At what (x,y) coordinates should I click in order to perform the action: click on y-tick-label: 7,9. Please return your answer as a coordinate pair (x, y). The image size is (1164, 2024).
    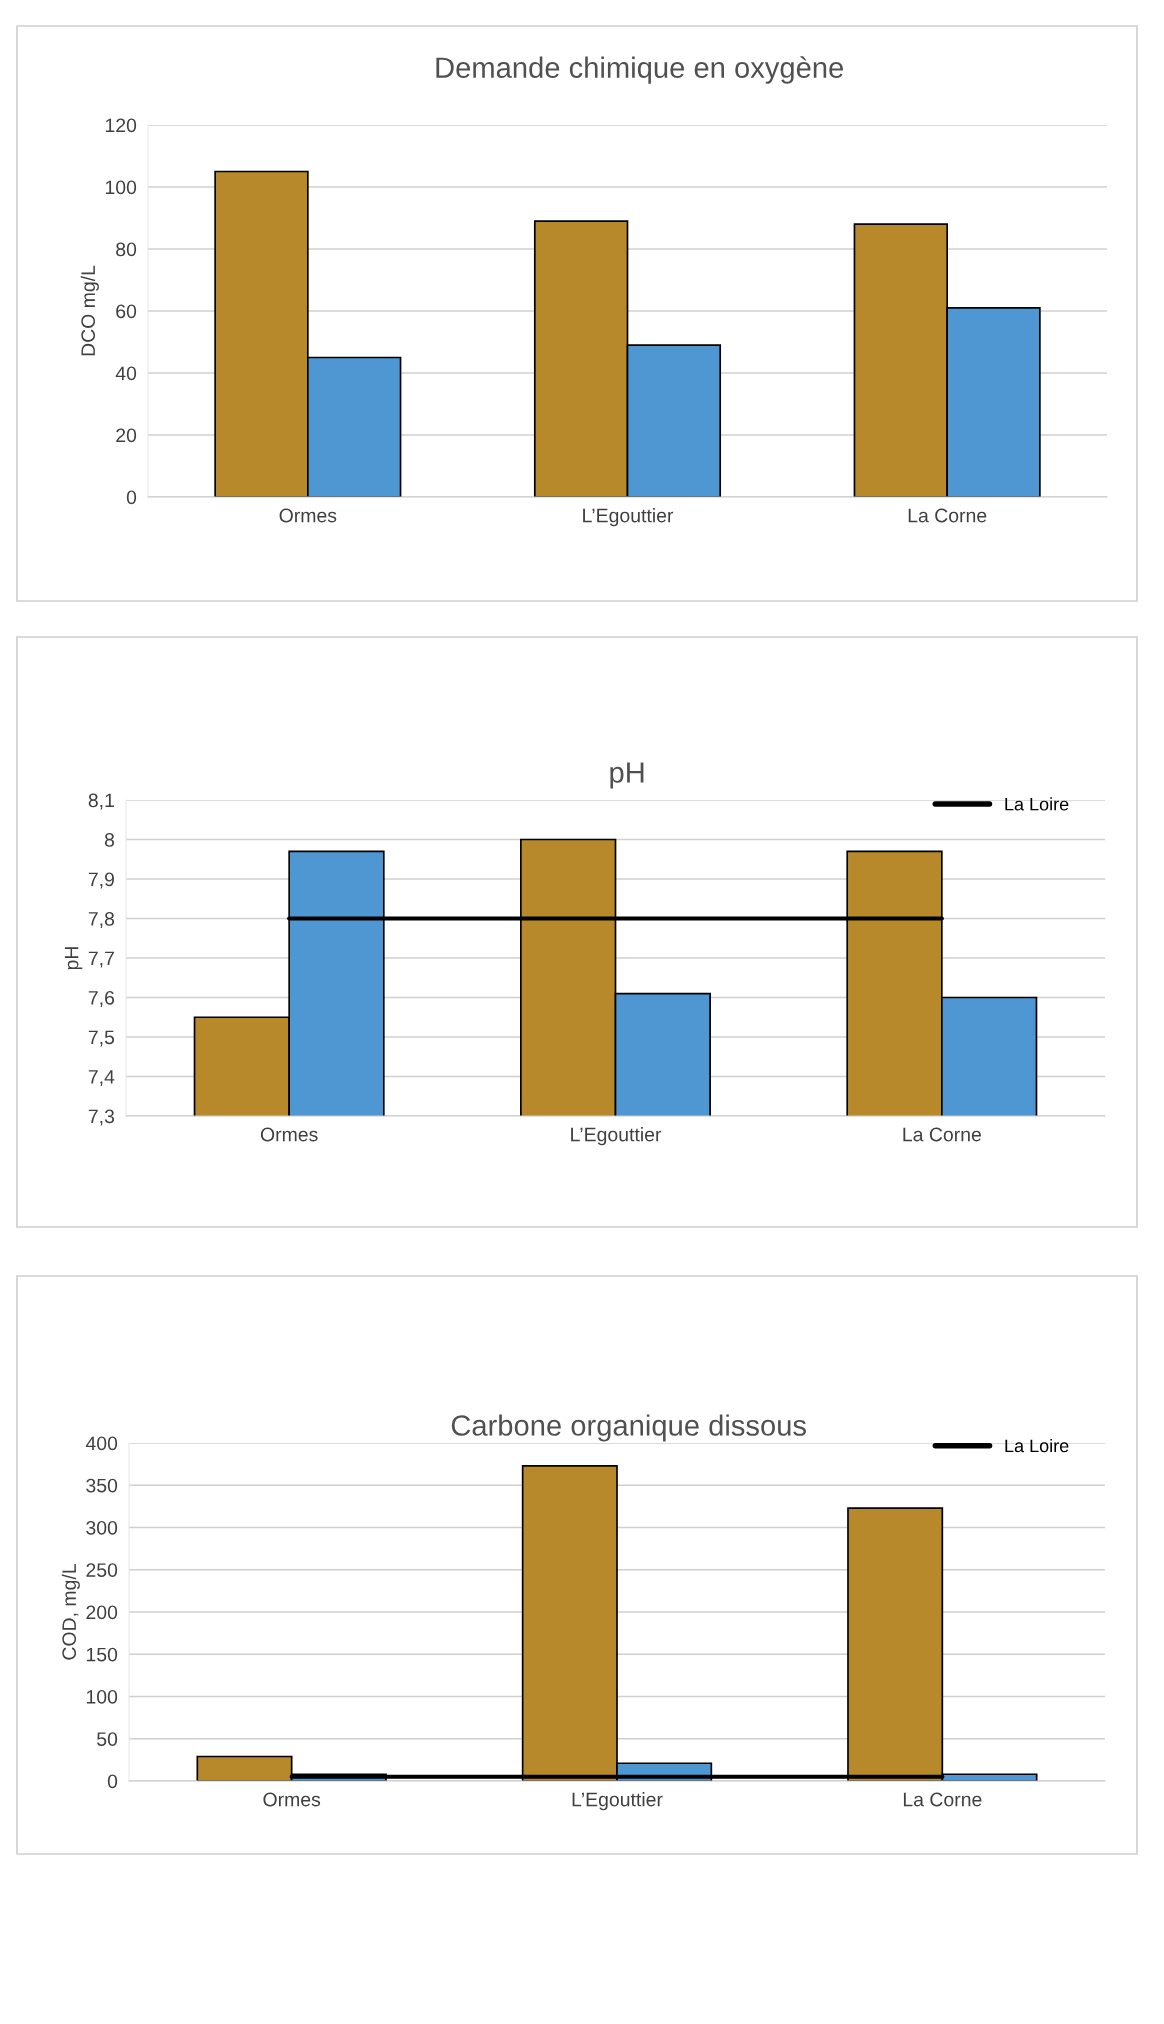
    Looking at the image, I should click on (101, 880).